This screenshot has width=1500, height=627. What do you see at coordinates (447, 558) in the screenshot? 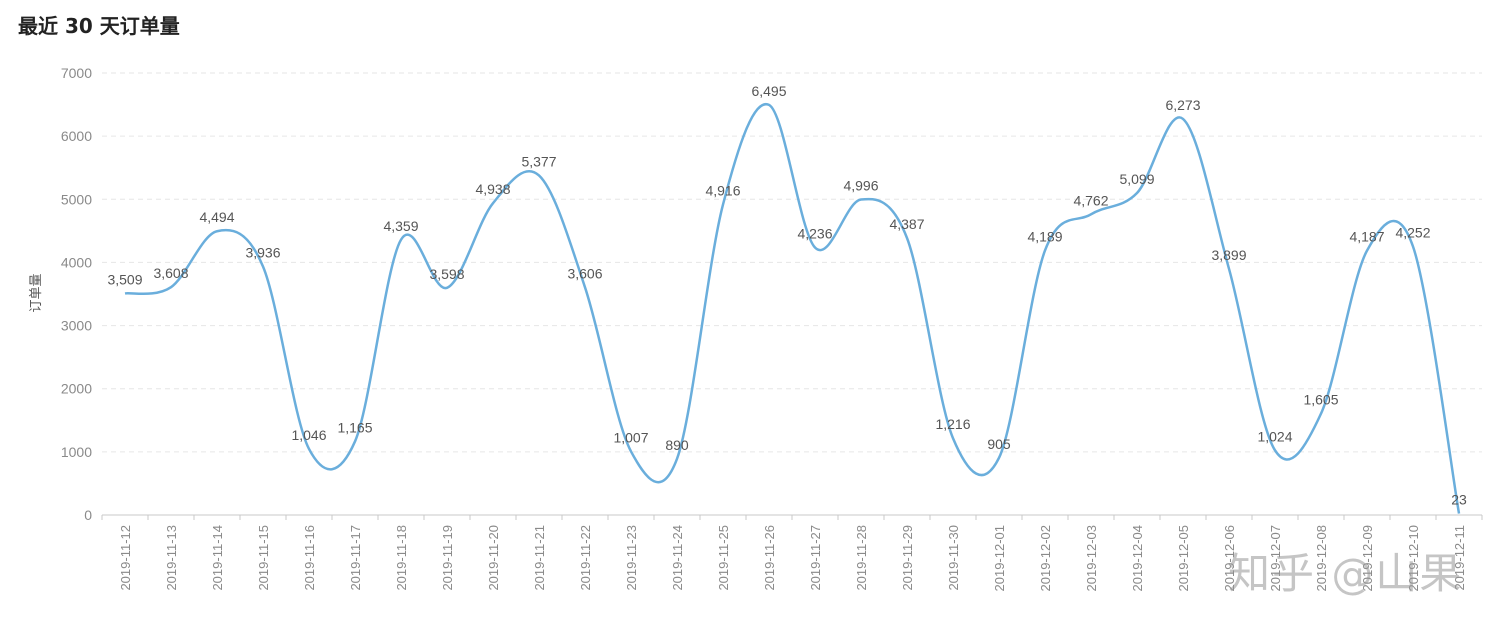
I see `x-tick-label: 2019-11-19` at bounding box center [447, 558].